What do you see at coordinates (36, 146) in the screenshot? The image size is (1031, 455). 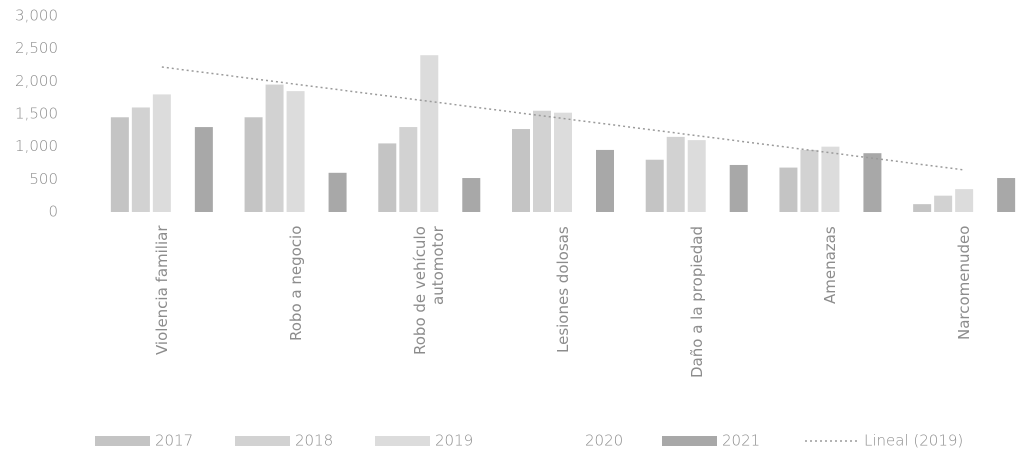 I see `y-tick-label: 1,000` at bounding box center [36, 146].